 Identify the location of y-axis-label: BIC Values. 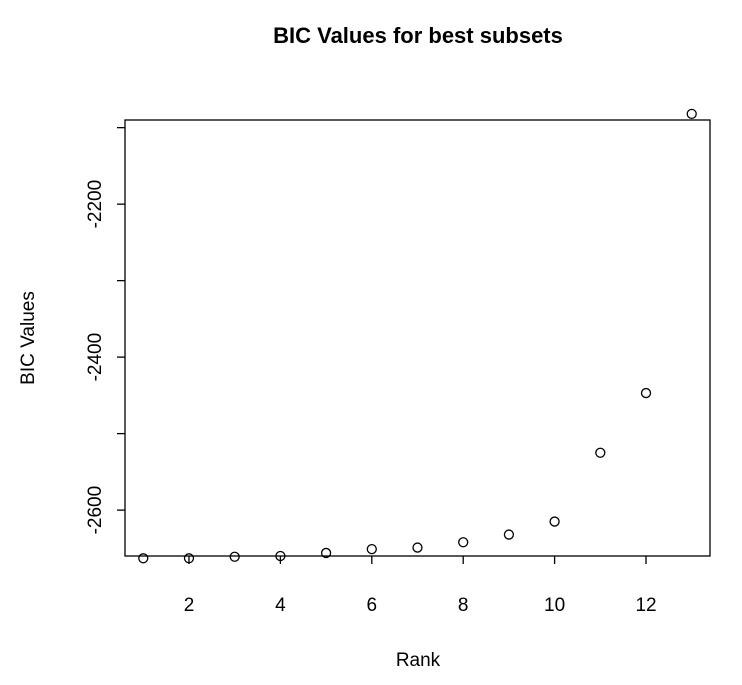
(28, 338).